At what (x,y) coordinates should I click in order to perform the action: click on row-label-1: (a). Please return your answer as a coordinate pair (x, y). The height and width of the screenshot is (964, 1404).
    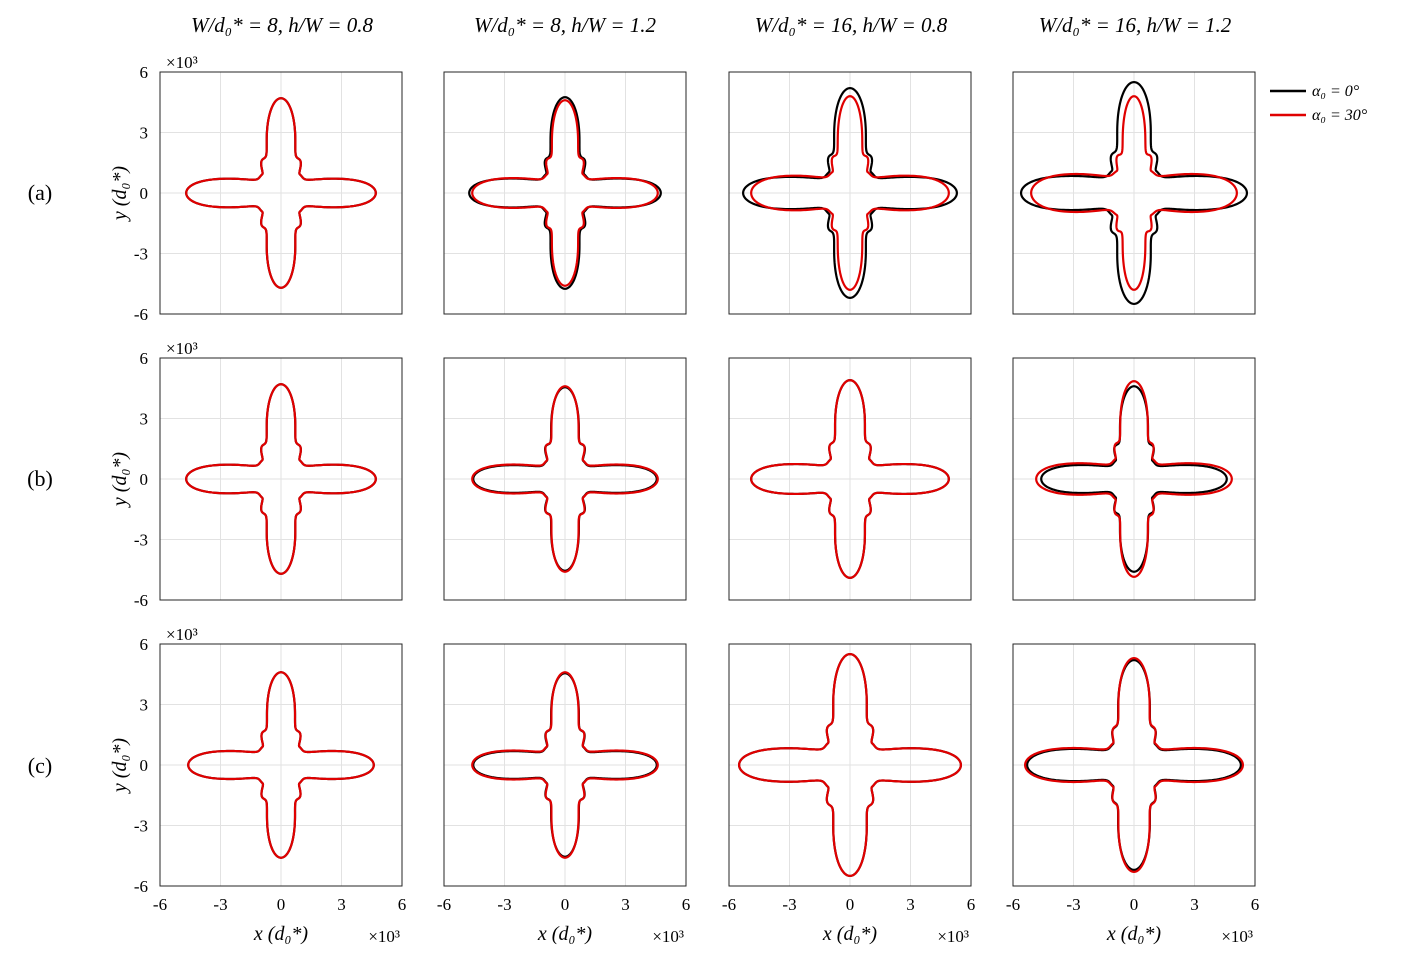
    Looking at the image, I should click on (40, 192).